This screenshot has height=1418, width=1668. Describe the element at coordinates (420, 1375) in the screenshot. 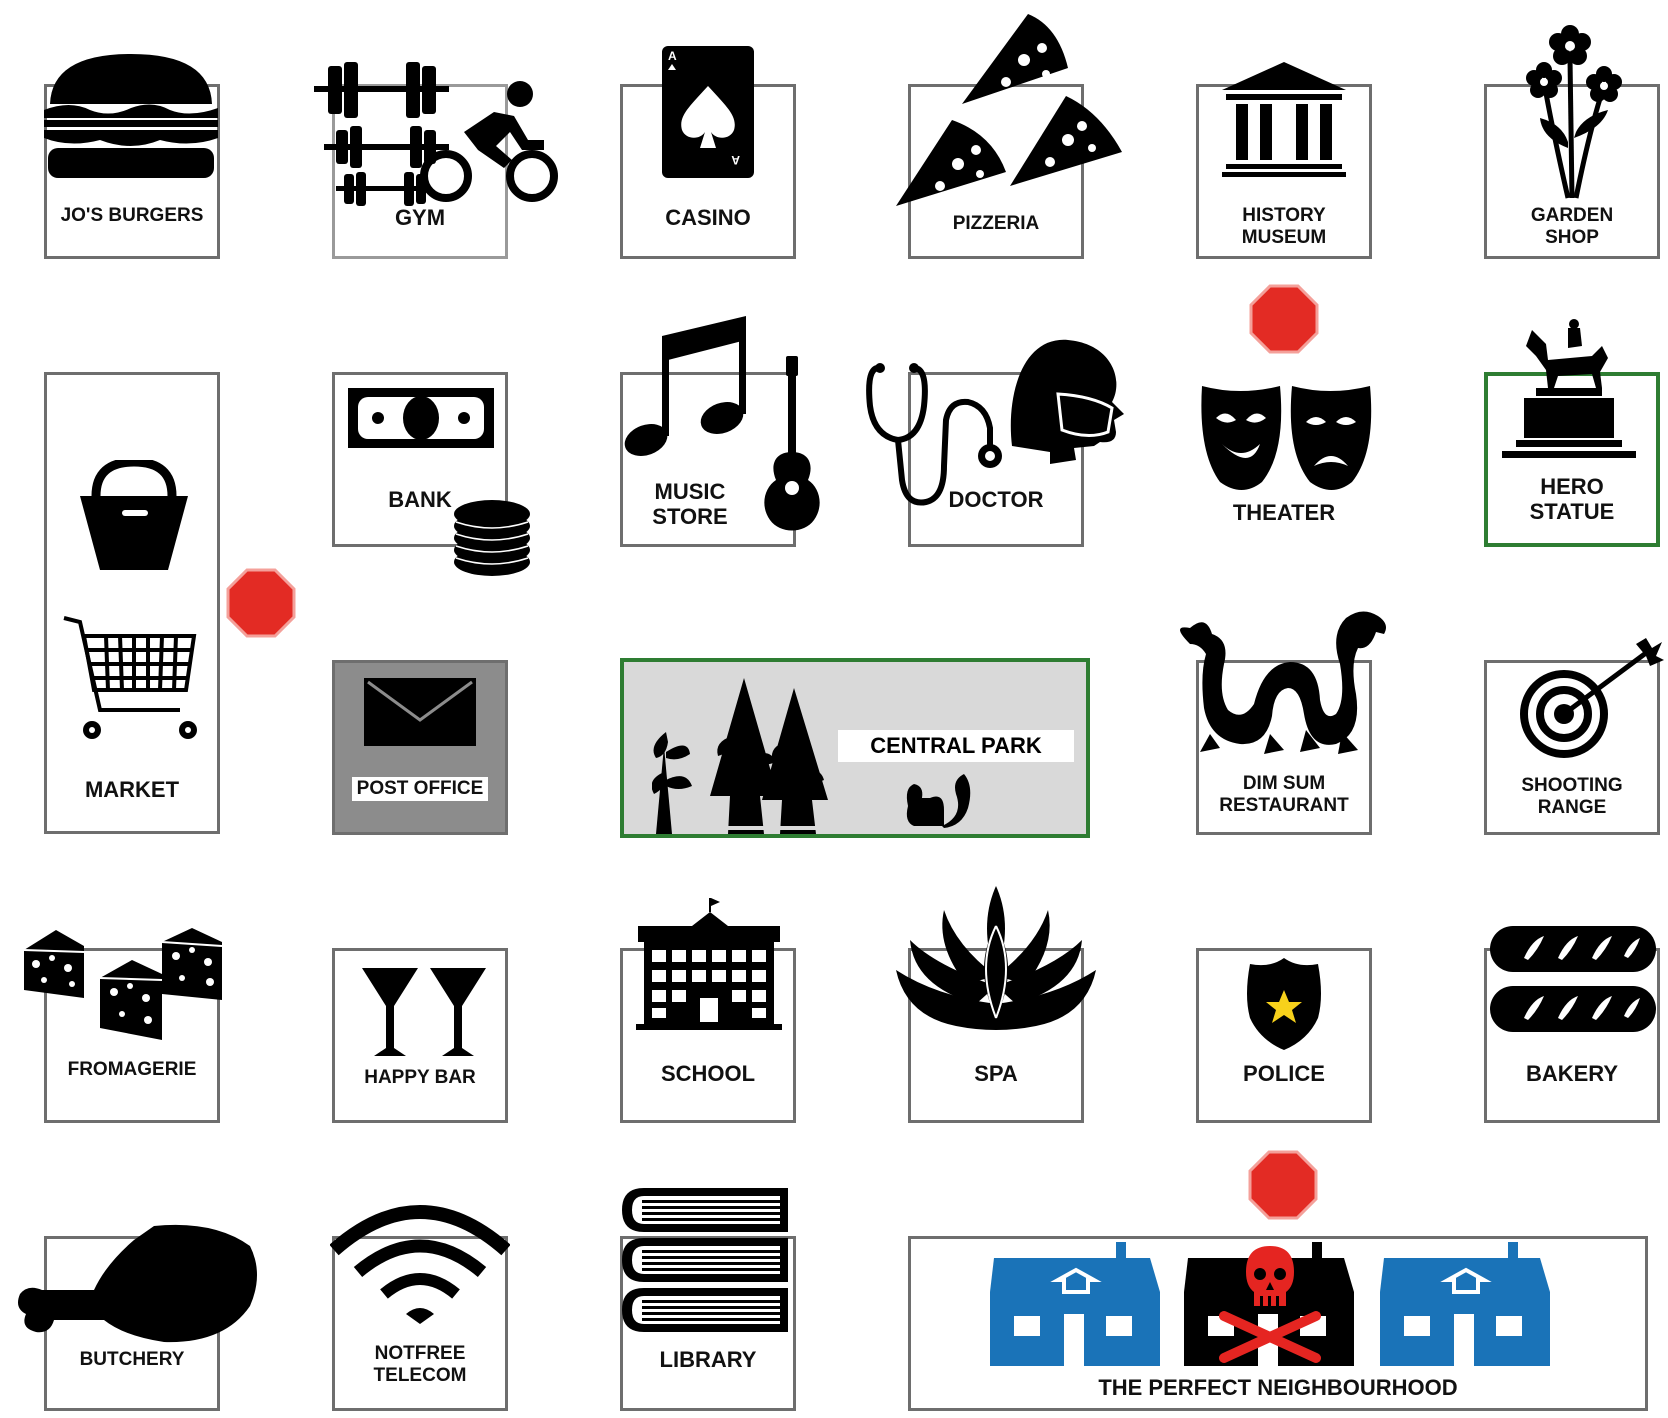

I see `place-label-line2: TELECOM` at that location.